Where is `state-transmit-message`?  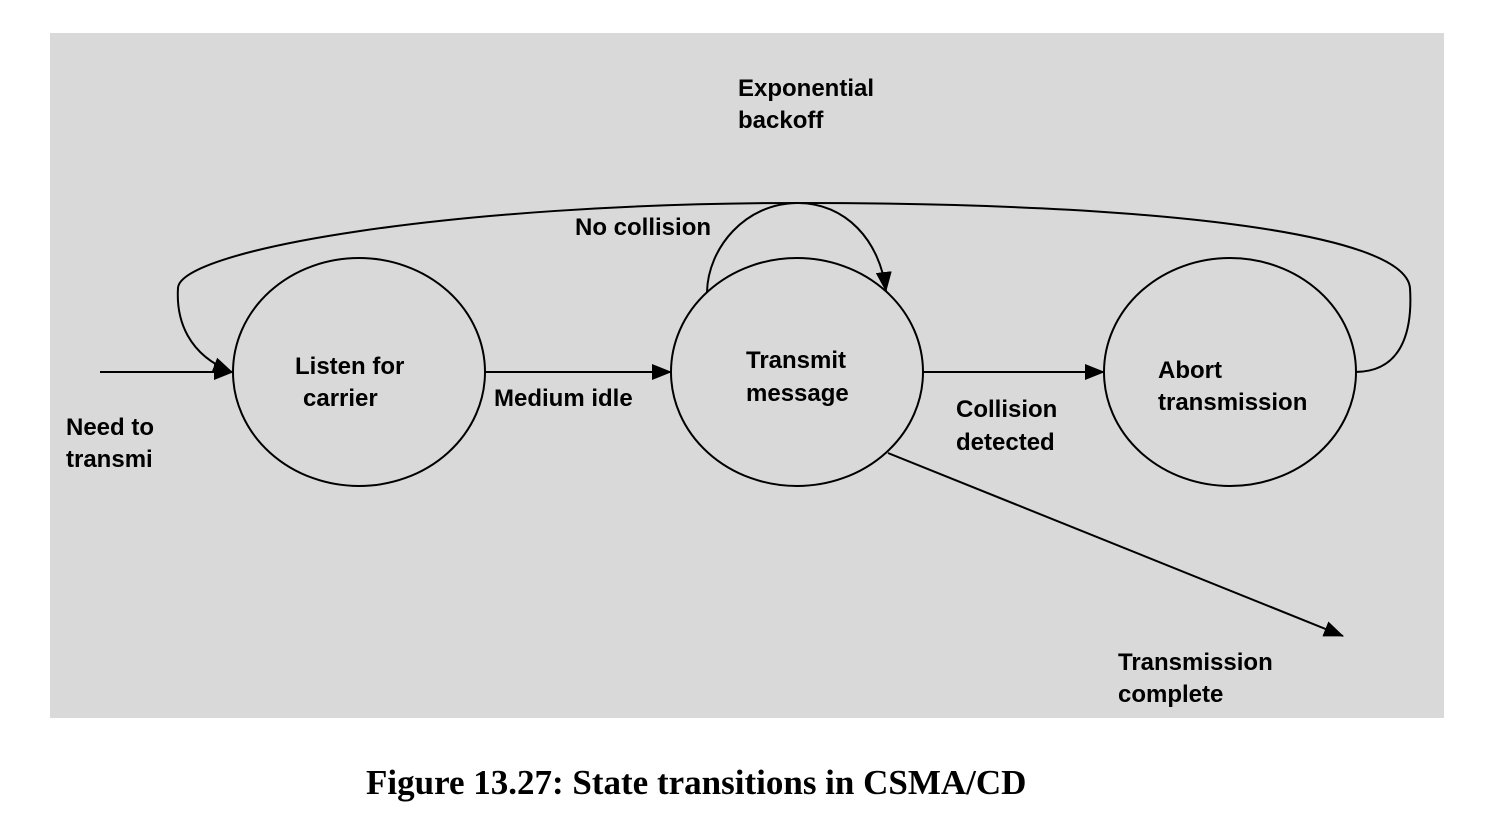 state-transmit-message is located at coordinates (797, 372).